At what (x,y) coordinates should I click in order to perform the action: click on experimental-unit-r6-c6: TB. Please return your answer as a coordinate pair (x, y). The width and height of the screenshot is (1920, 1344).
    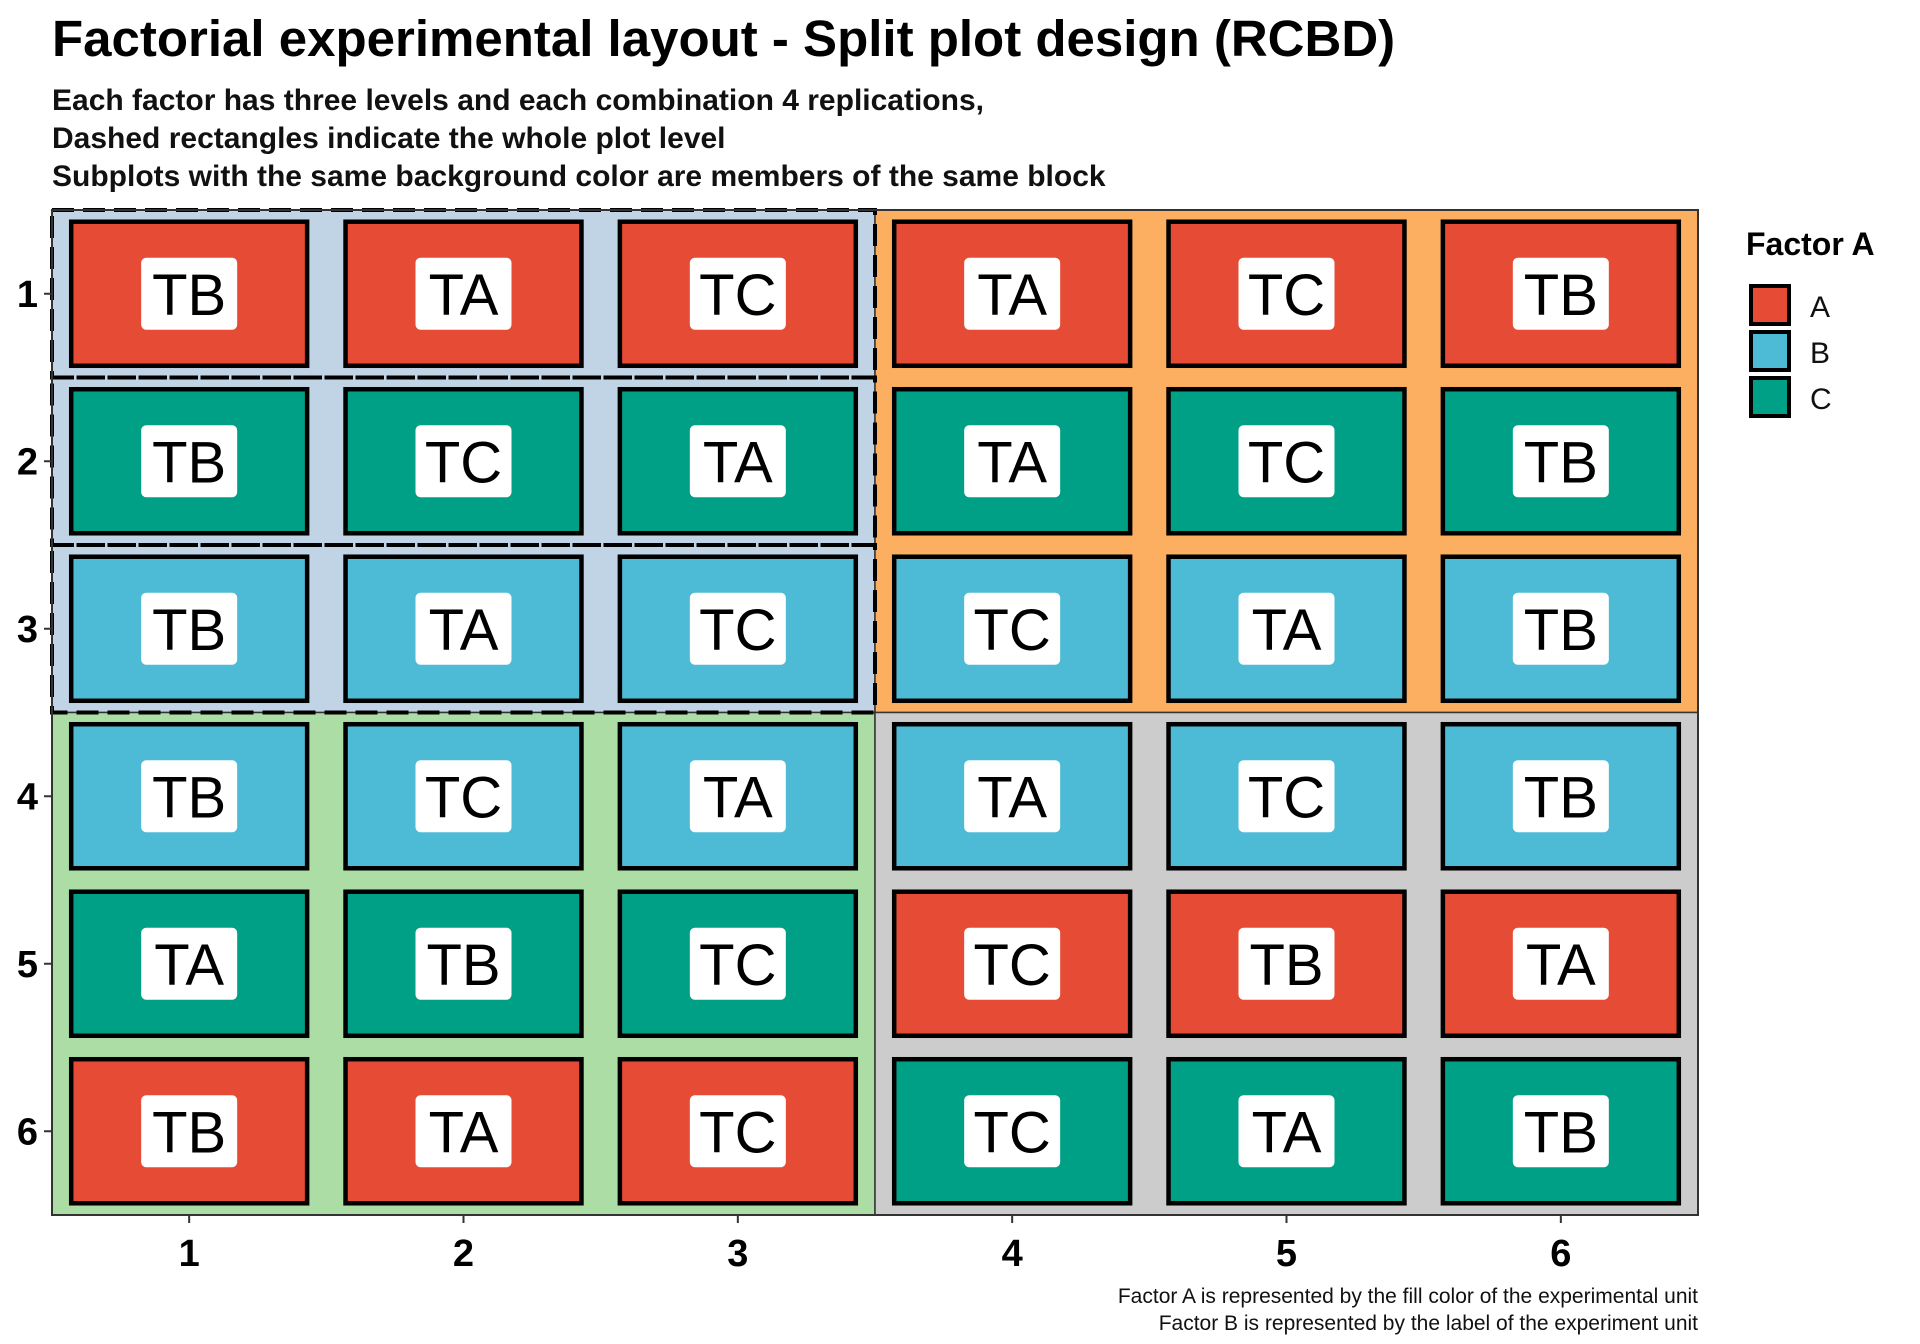
    Looking at the image, I should click on (1561, 1131).